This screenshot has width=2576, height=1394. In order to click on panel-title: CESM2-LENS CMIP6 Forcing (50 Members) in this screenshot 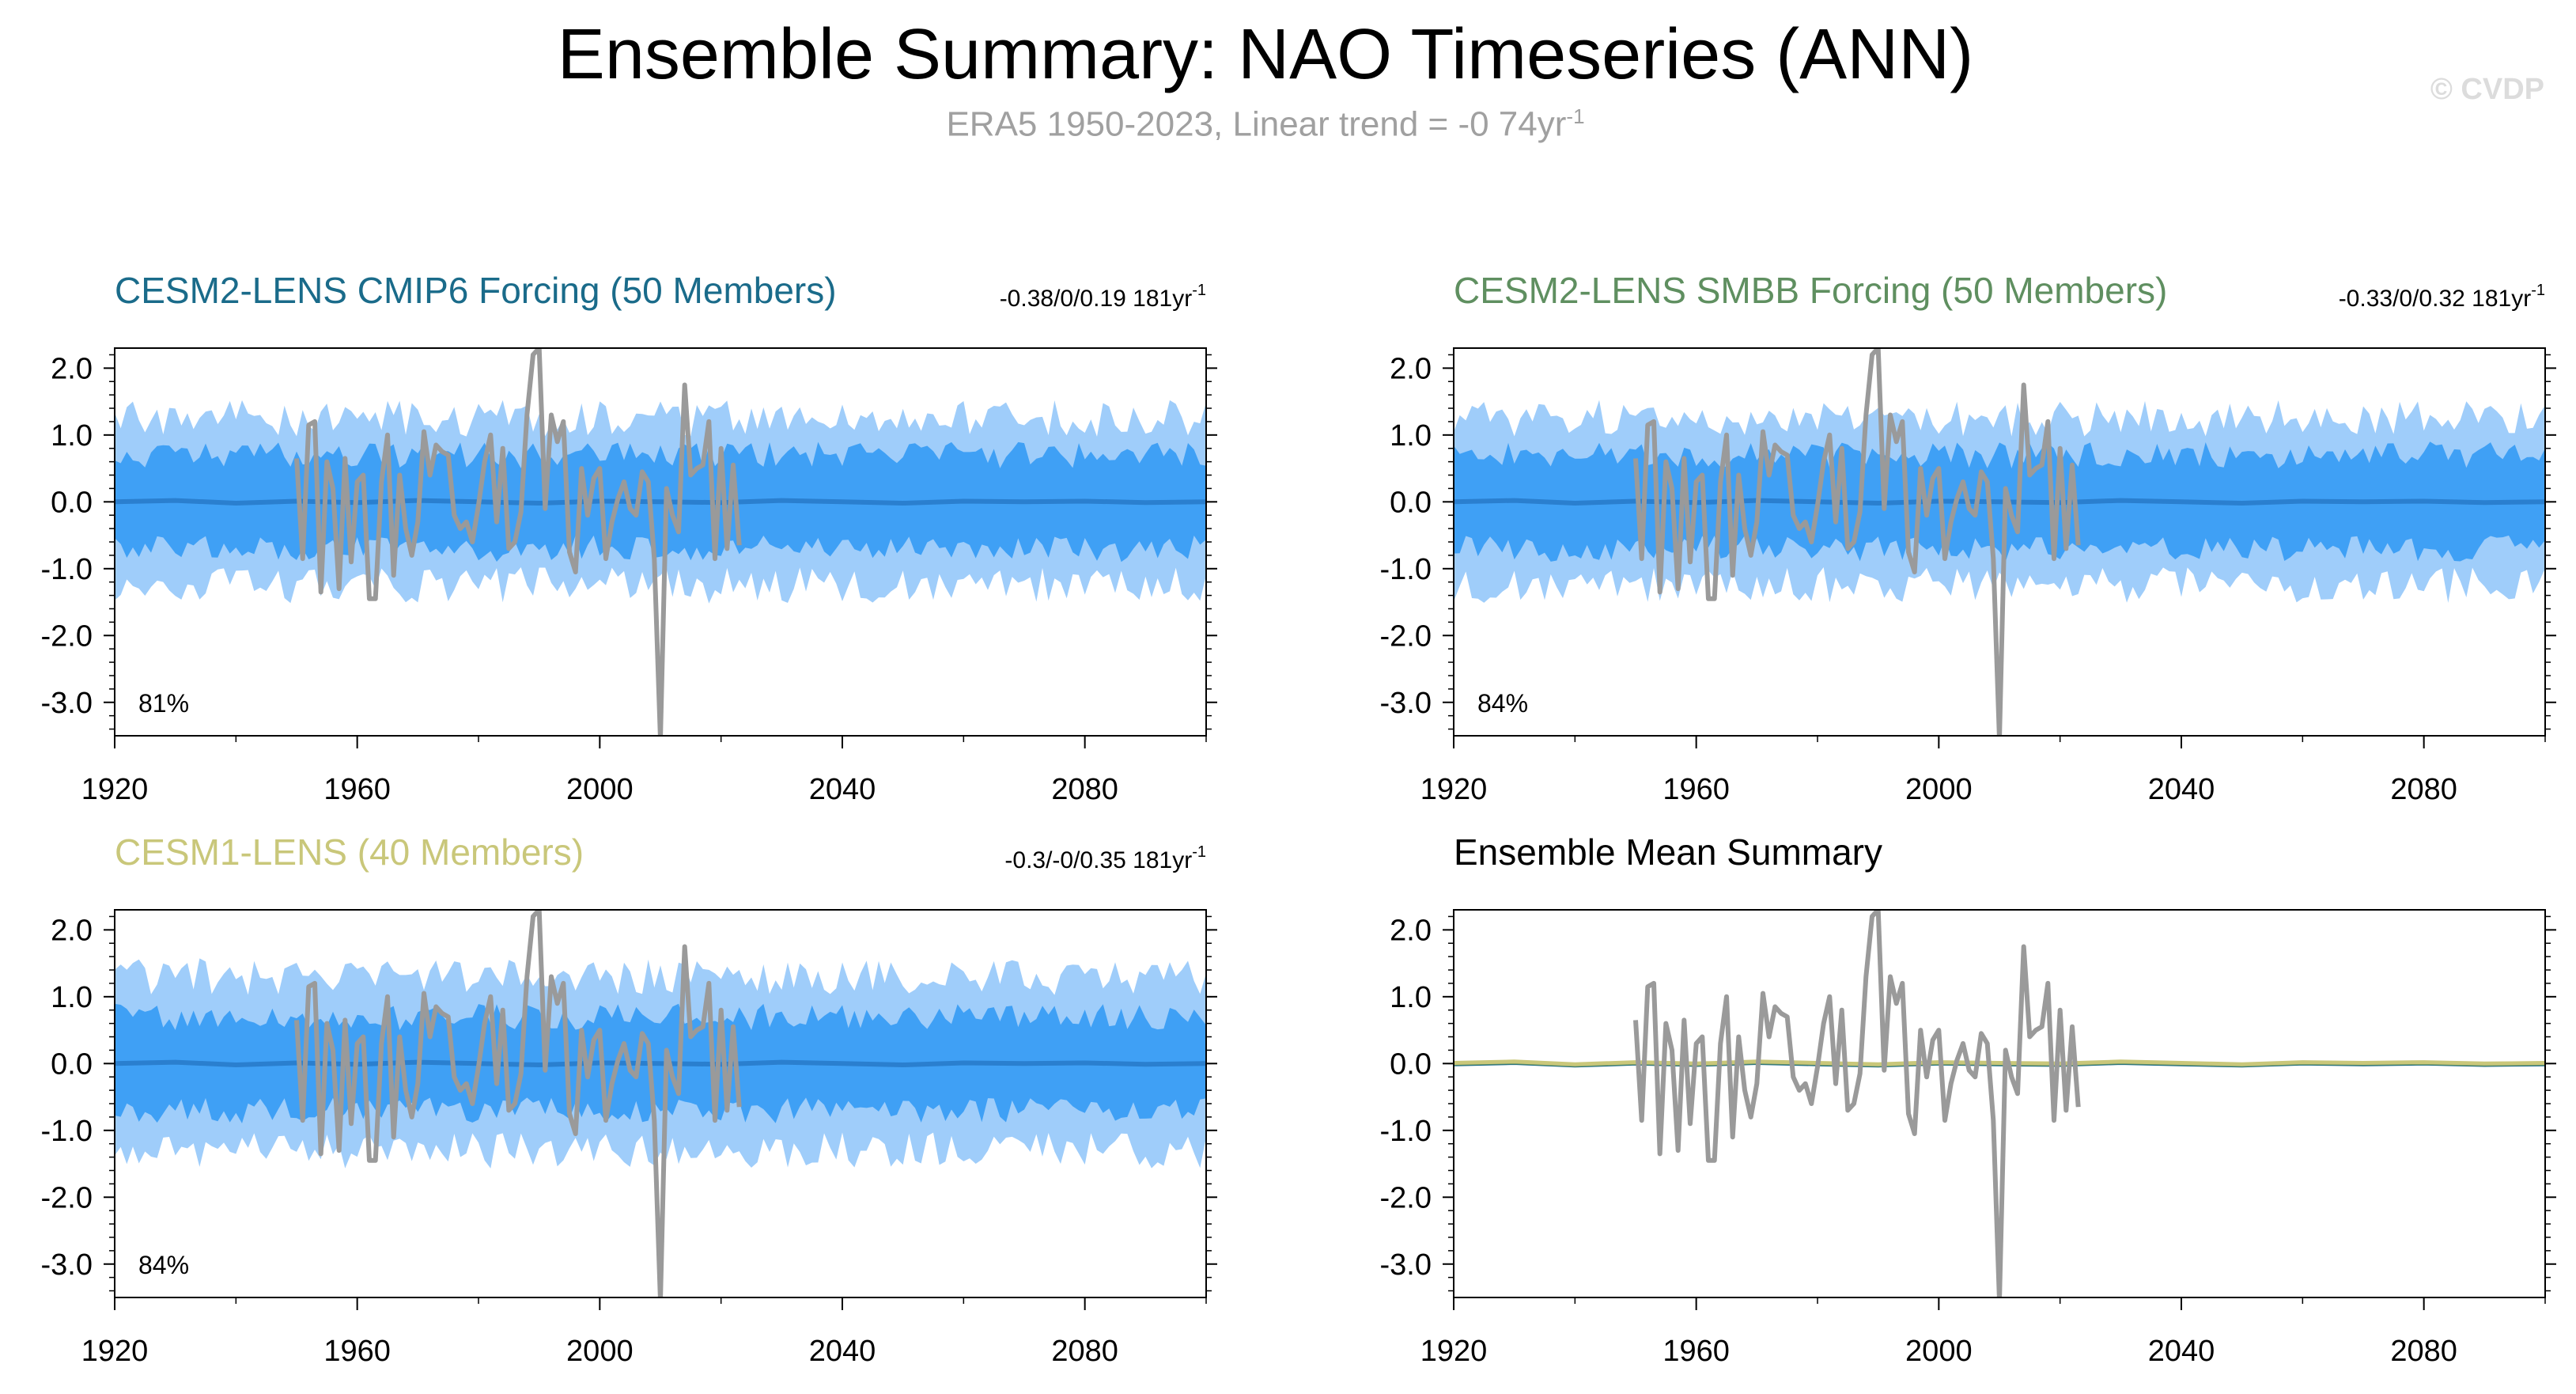, I will do `click(476, 290)`.